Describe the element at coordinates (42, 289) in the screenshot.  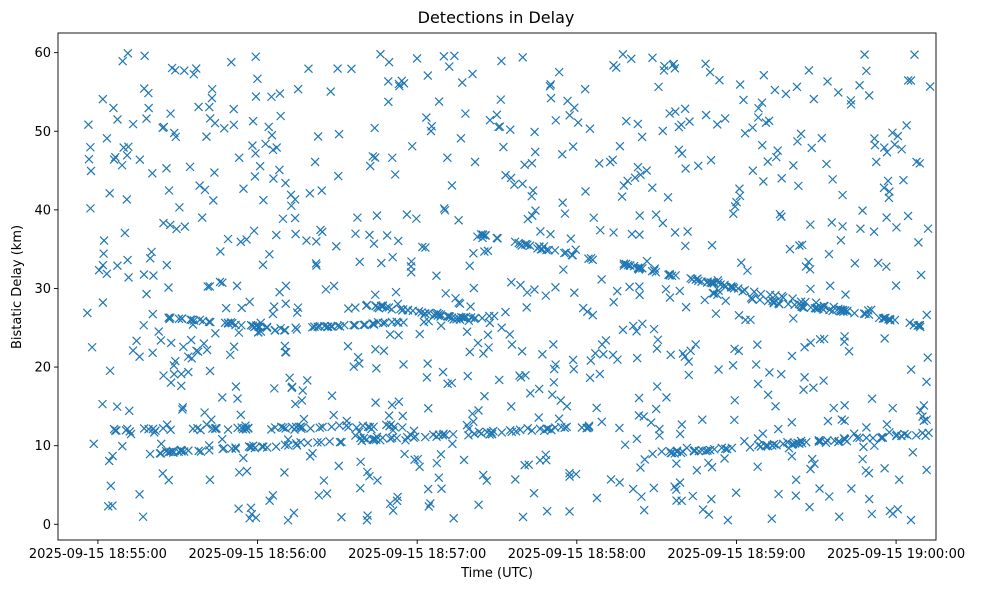
I see `y-tick-label: 30` at that location.